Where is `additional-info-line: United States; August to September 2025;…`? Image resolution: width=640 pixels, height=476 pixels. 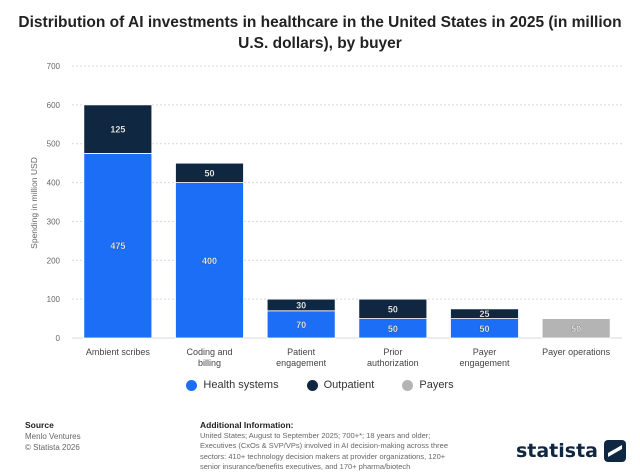 additional-info-line: United States; August to September 2025;… is located at coordinates (315, 435).